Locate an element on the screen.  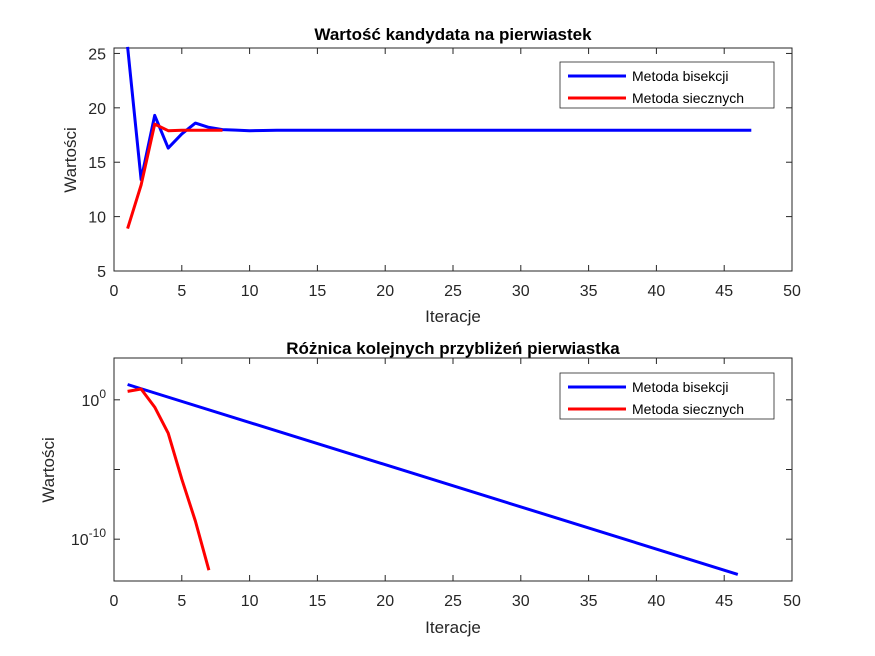
top-series-line-bisection is located at coordinates (439, 114).